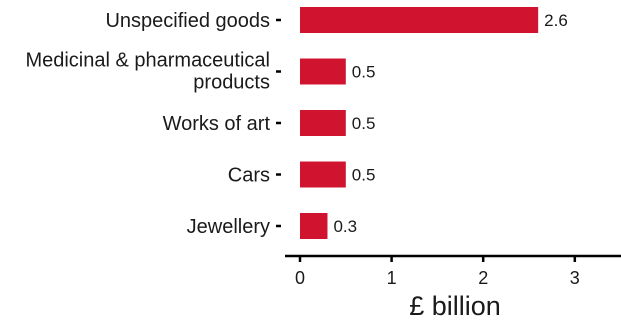 This screenshot has height=323, width=621. What do you see at coordinates (455, 306) in the screenshot?
I see `x-axis-title: £ billion` at bounding box center [455, 306].